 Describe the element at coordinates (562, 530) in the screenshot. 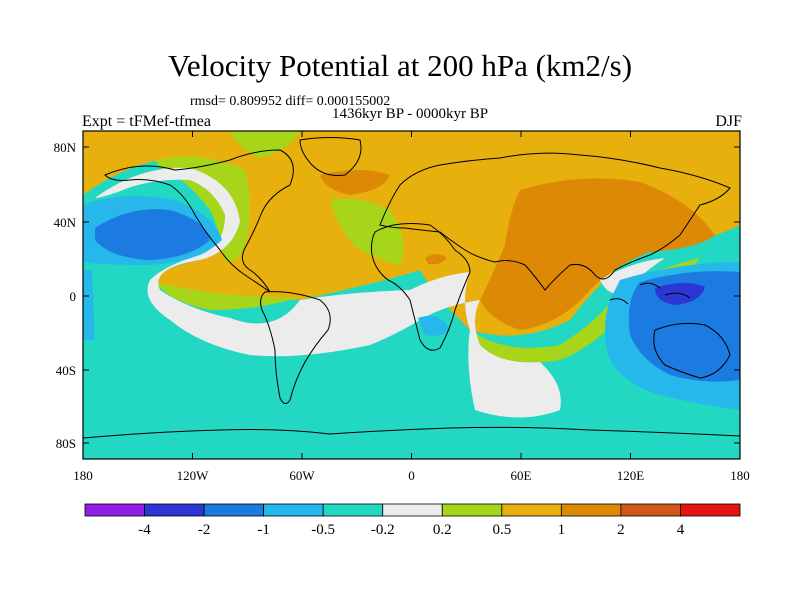

I see `colorbar-label: 1` at that location.